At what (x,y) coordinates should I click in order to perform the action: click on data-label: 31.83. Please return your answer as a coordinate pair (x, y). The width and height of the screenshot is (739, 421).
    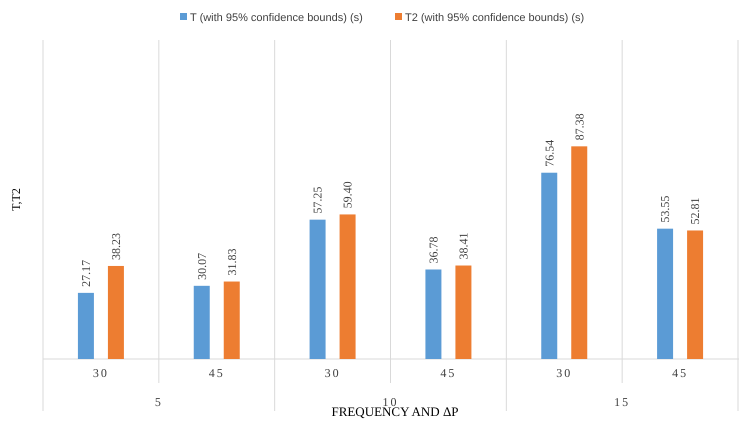
    Looking at the image, I should click on (231, 262).